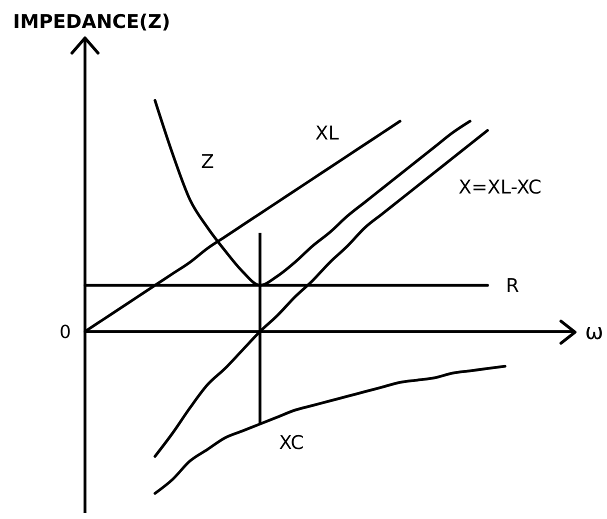  I want to click on text: 0, so click(65, 332).